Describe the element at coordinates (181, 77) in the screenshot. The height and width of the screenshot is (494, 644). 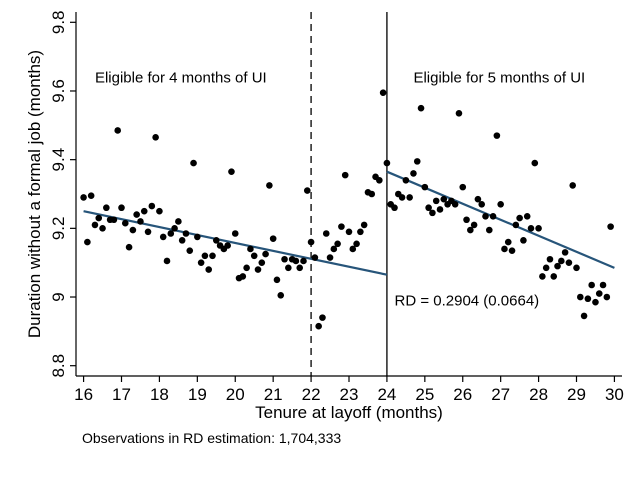
I see `annotation-left-segment: Eligible for 4 months of UI` at that location.